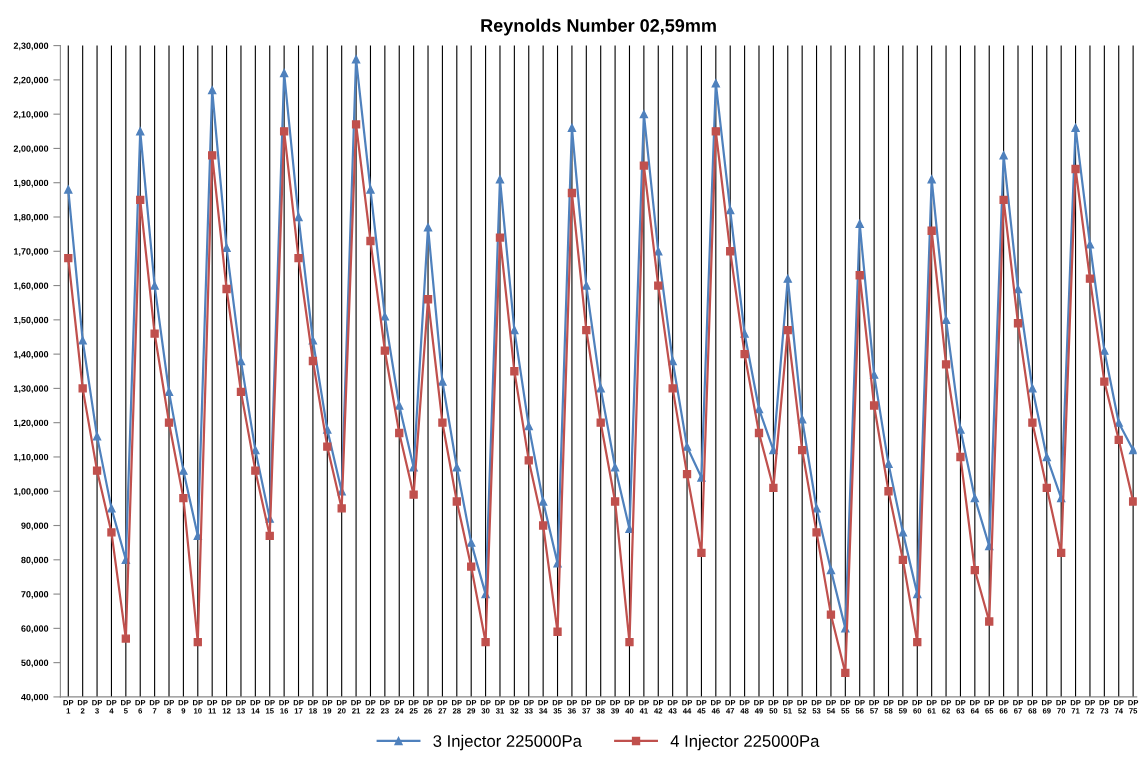 This screenshot has width=1139, height=760. What do you see at coordinates (31, 457) in the screenshot?
I see `y-tick-label: 1,10,000` at bounding box center [31, 457].